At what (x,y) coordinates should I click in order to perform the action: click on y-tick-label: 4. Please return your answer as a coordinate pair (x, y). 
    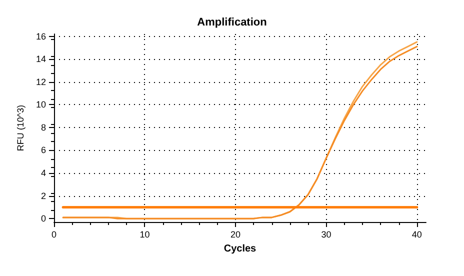
    Looking at the image, I should click on (43, 173).